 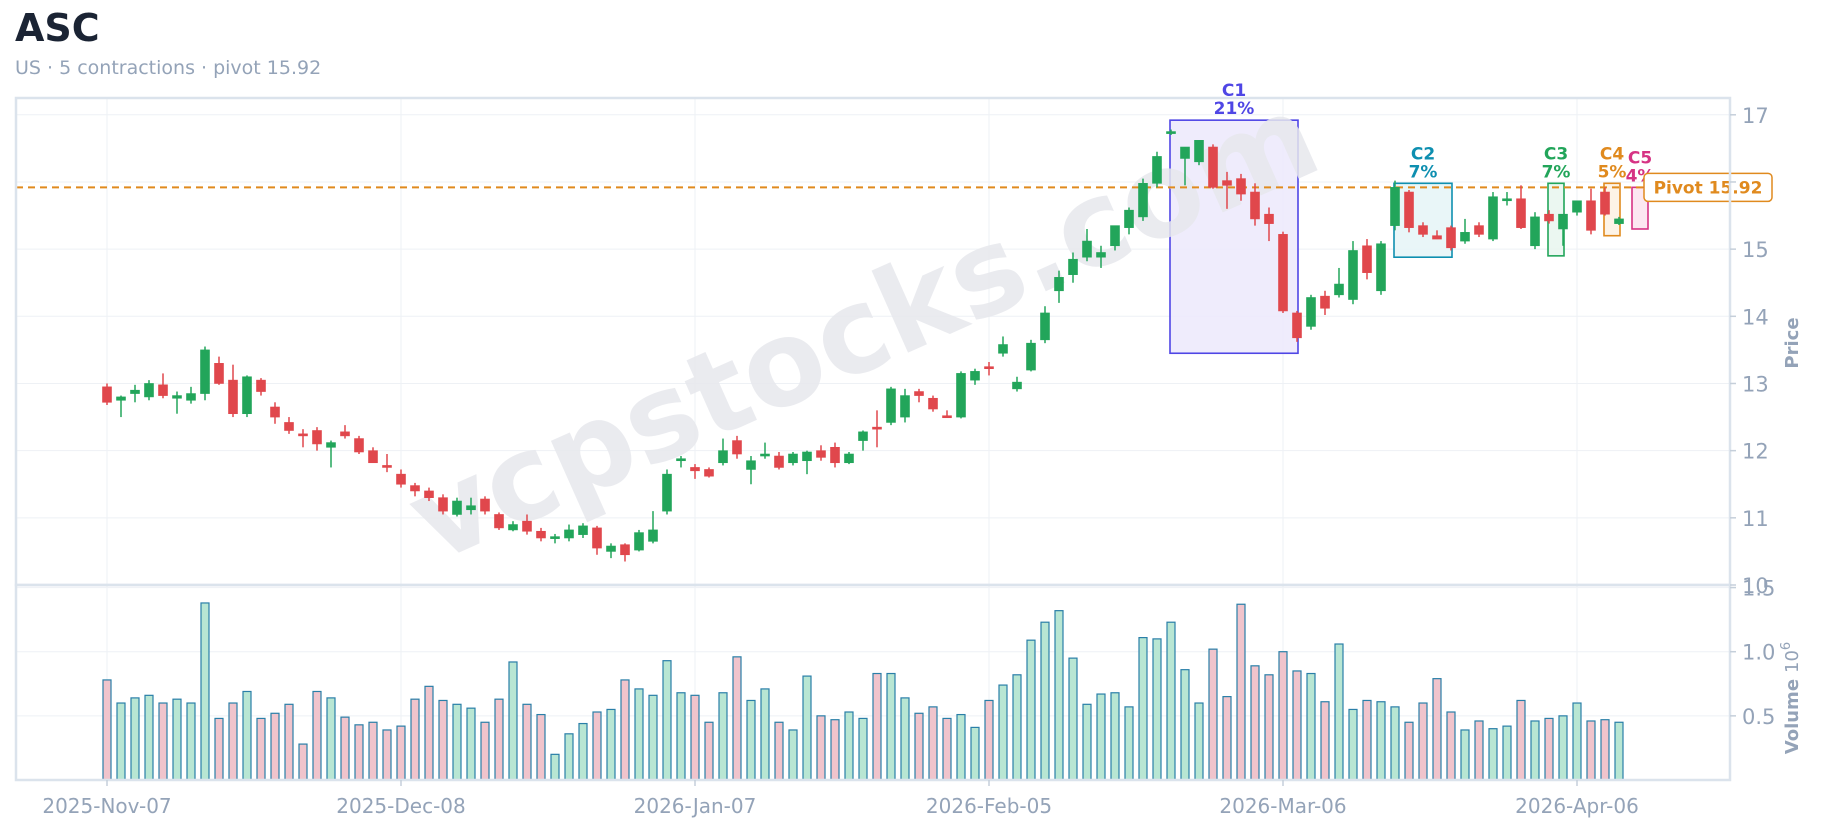 I want to click on contraction-name-label: C5, so click(x=1640, y=158).